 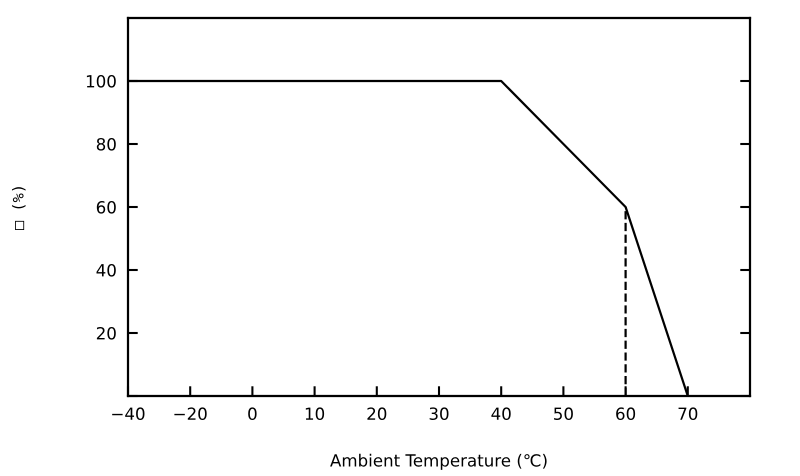 I want to click on x-tick-label: 60, so click(x=626, y=413).